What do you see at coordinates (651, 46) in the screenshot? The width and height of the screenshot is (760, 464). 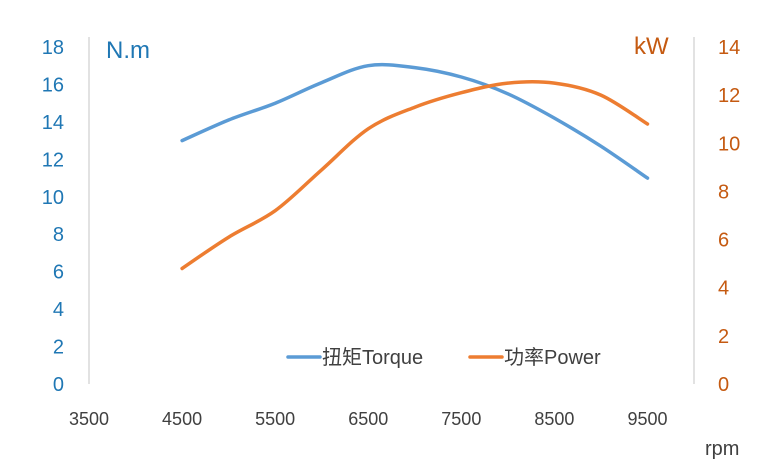 I see `right-axis-unit: kW` at bounding box center [651, 46].